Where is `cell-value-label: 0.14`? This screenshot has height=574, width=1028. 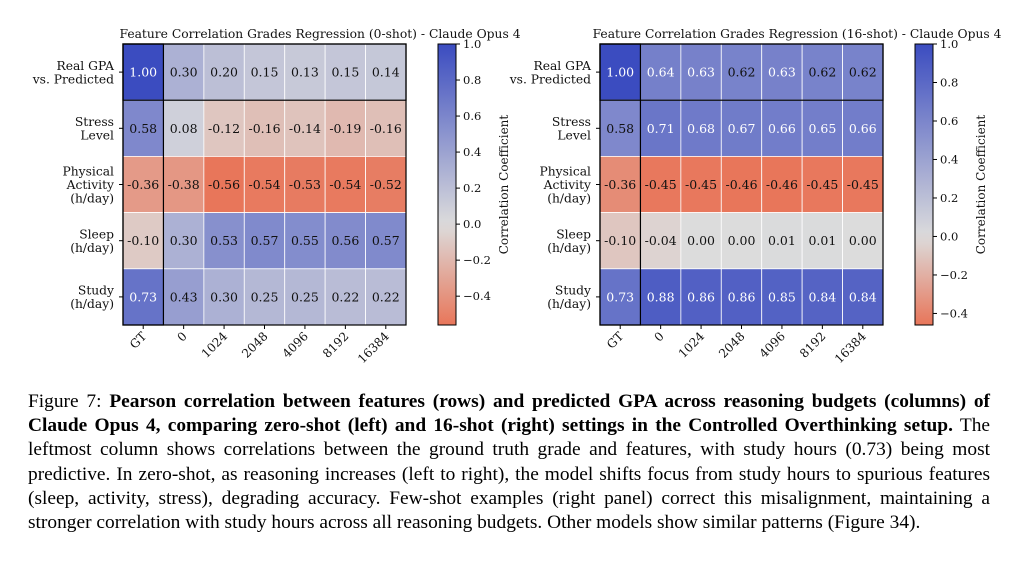 cell-value-label: 0.14 is located at coordinates (386, 72).